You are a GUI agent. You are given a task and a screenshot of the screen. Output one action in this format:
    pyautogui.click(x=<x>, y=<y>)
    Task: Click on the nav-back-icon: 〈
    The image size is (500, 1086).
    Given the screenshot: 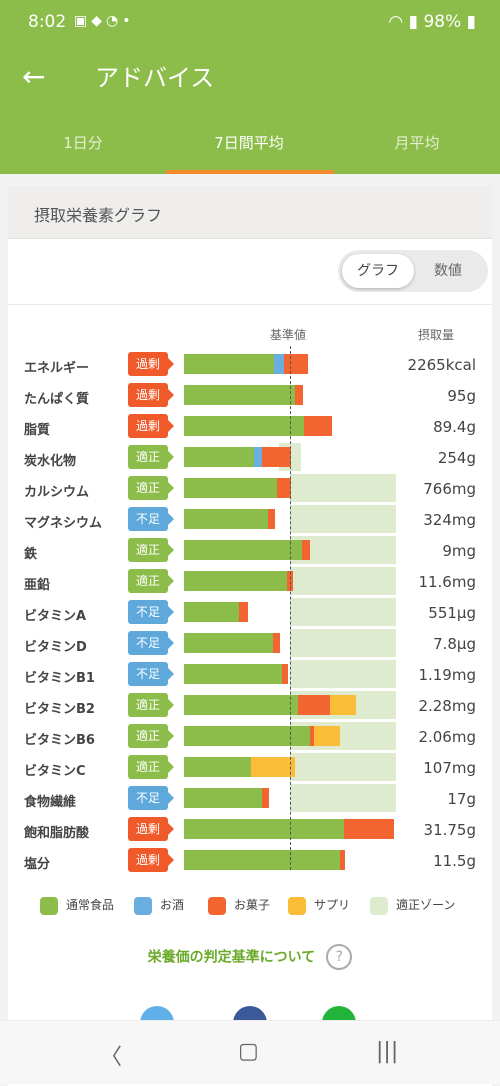 What is the action you would take?
    pyautogui.click(x=111, y=1057)
    